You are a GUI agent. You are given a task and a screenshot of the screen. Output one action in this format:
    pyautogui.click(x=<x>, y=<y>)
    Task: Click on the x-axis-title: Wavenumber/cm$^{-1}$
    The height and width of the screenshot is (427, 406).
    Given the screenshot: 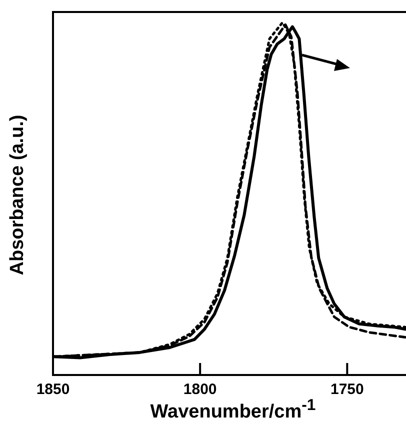 What is the action you would take?
    pyautogui.click(x=233, y=410)
    